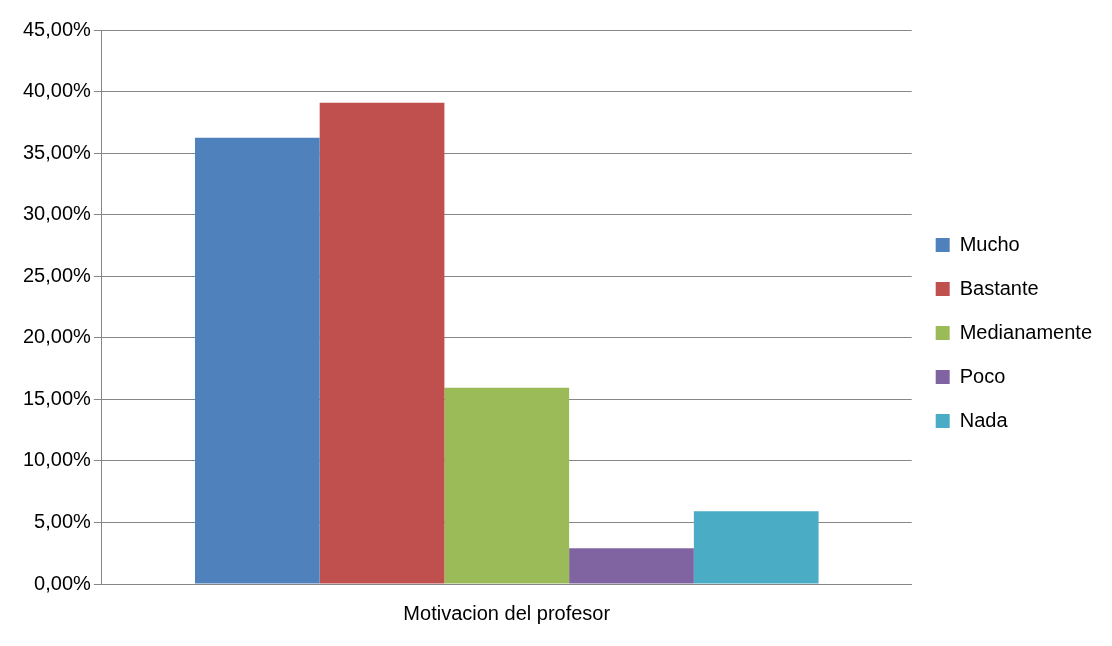 The height and width of the screenshot is (646, 1112). What do you see at coordinates (57, 28) in the screenshot?
I see `y-tick-label: 45,00%` at bounding box center [57, 28].